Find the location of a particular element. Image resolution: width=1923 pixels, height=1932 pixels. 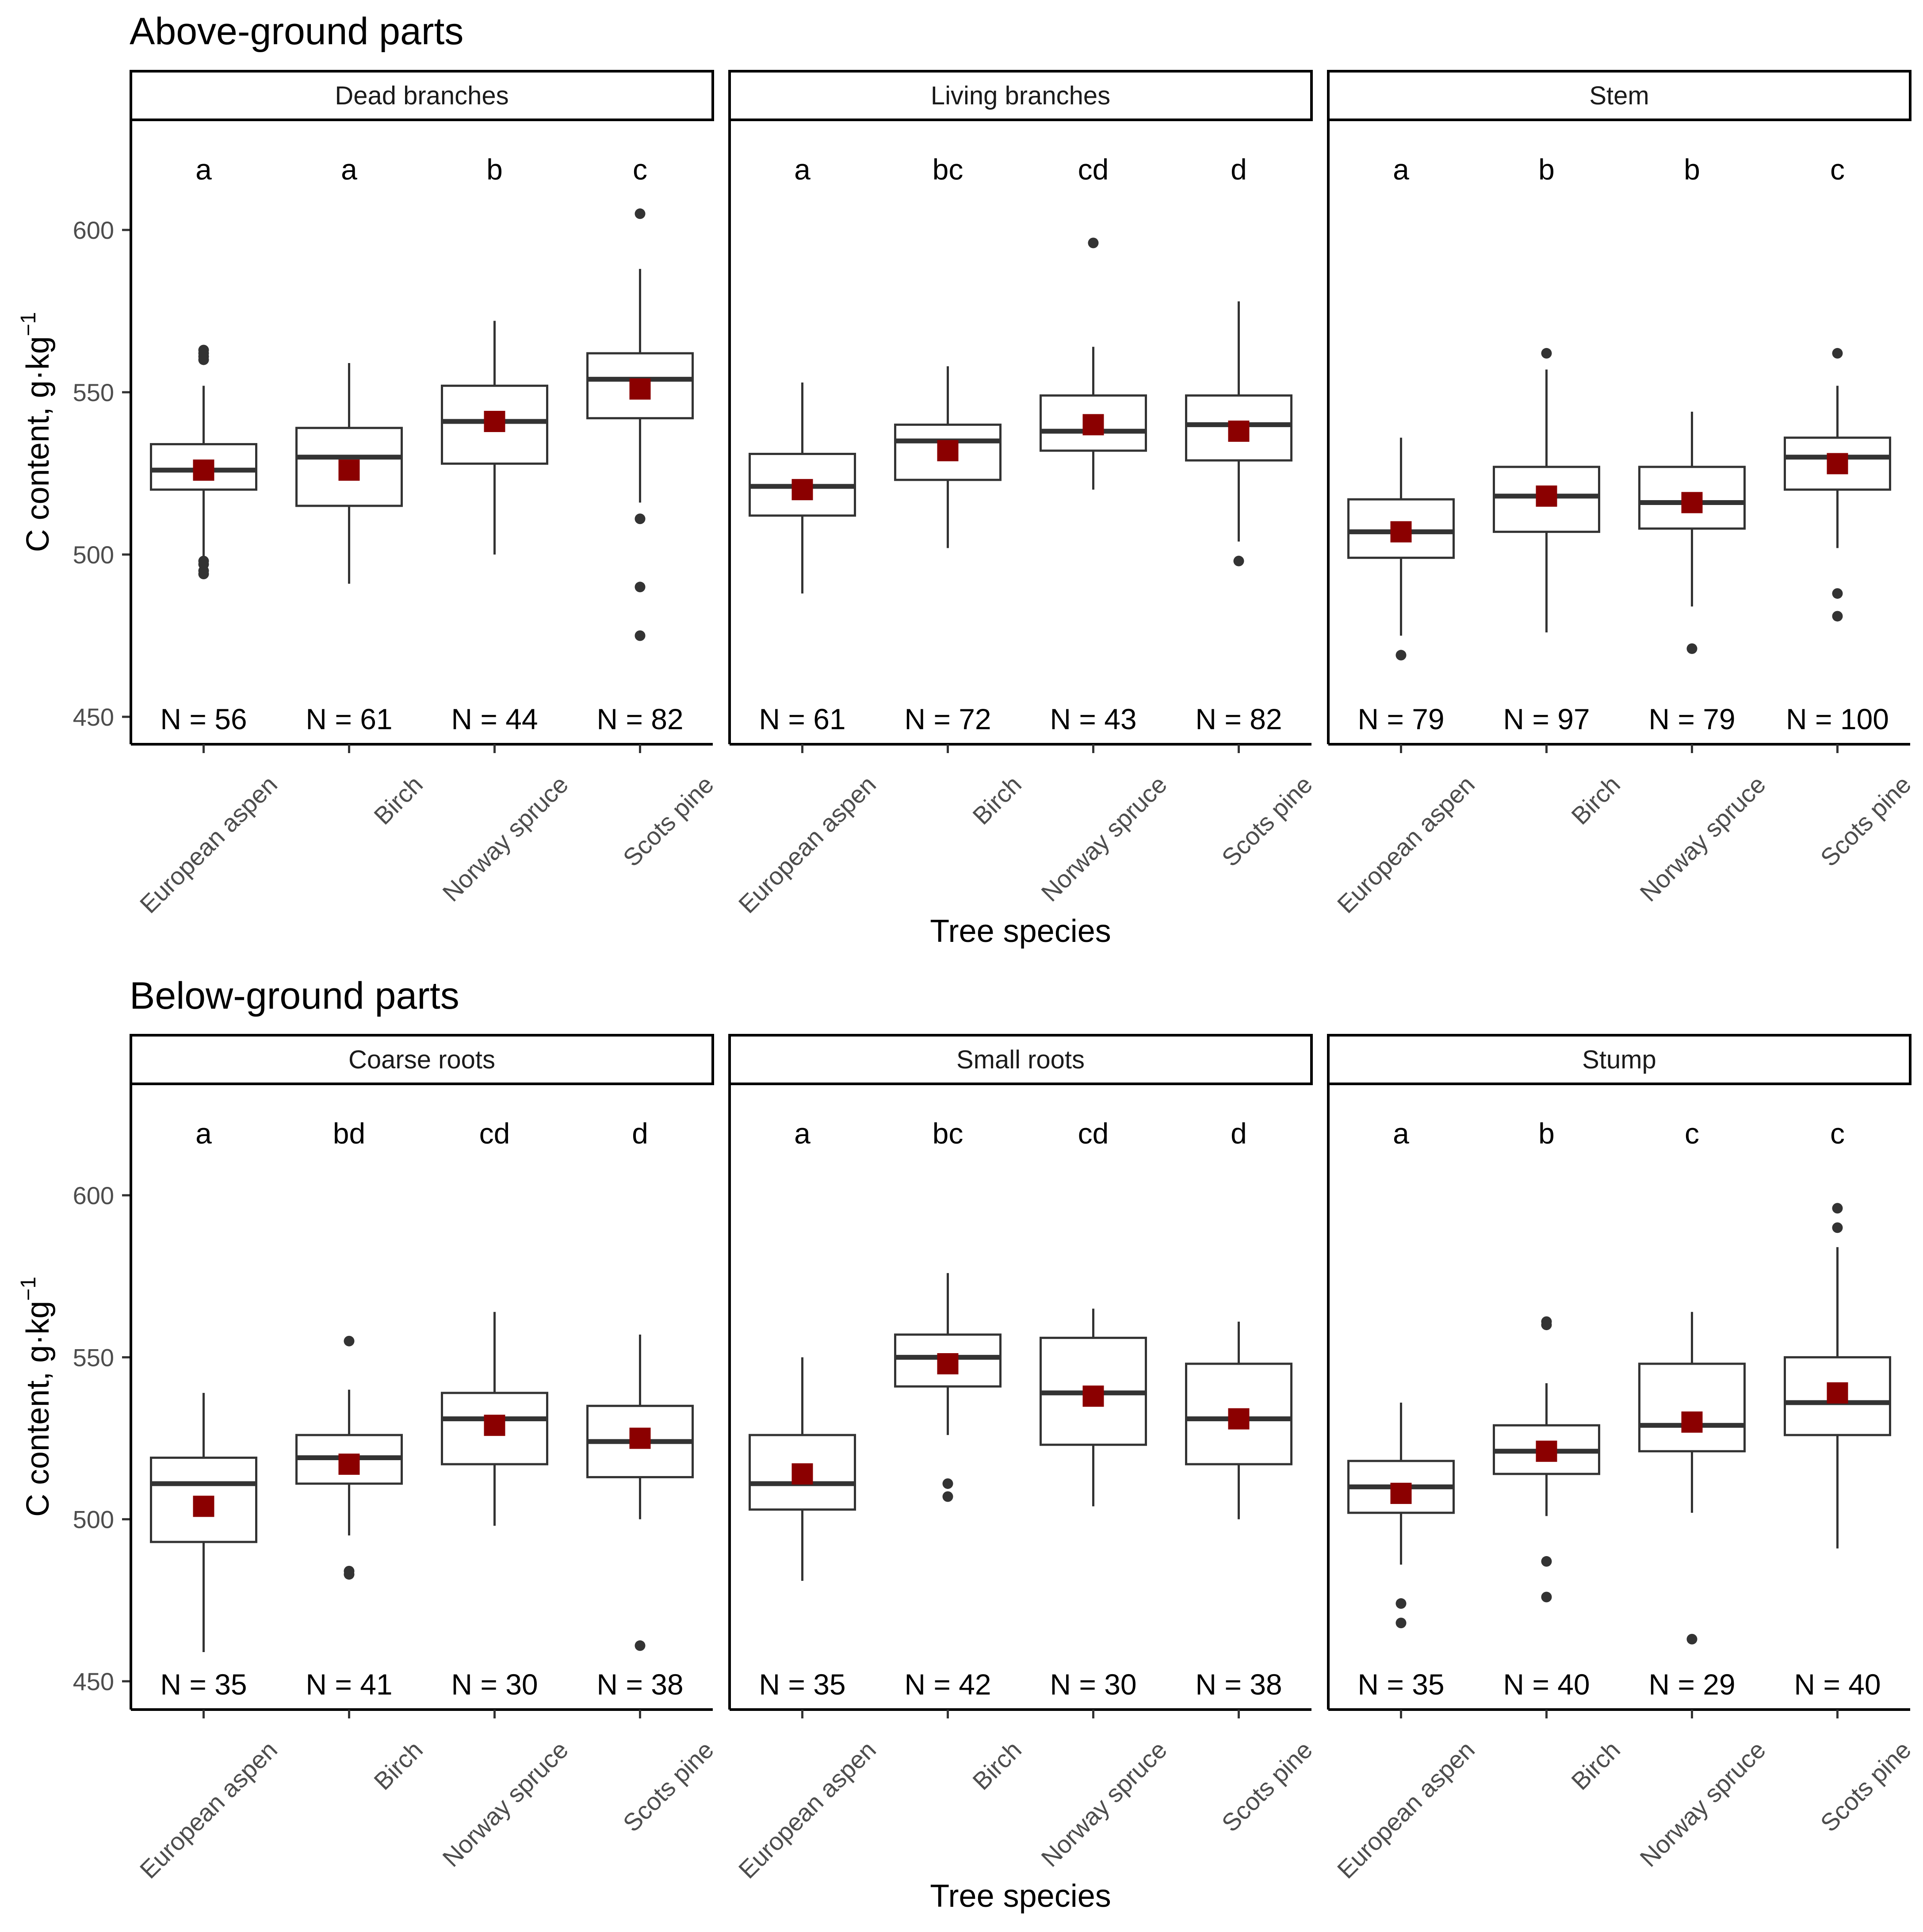

box-birch: b N = 97 Birch is located at coordinates (1559, 491).